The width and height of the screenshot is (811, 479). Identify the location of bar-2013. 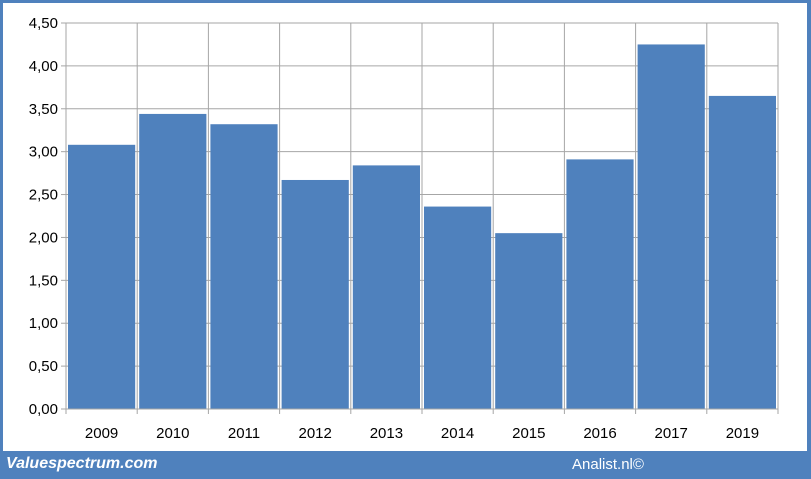
(386, 287).